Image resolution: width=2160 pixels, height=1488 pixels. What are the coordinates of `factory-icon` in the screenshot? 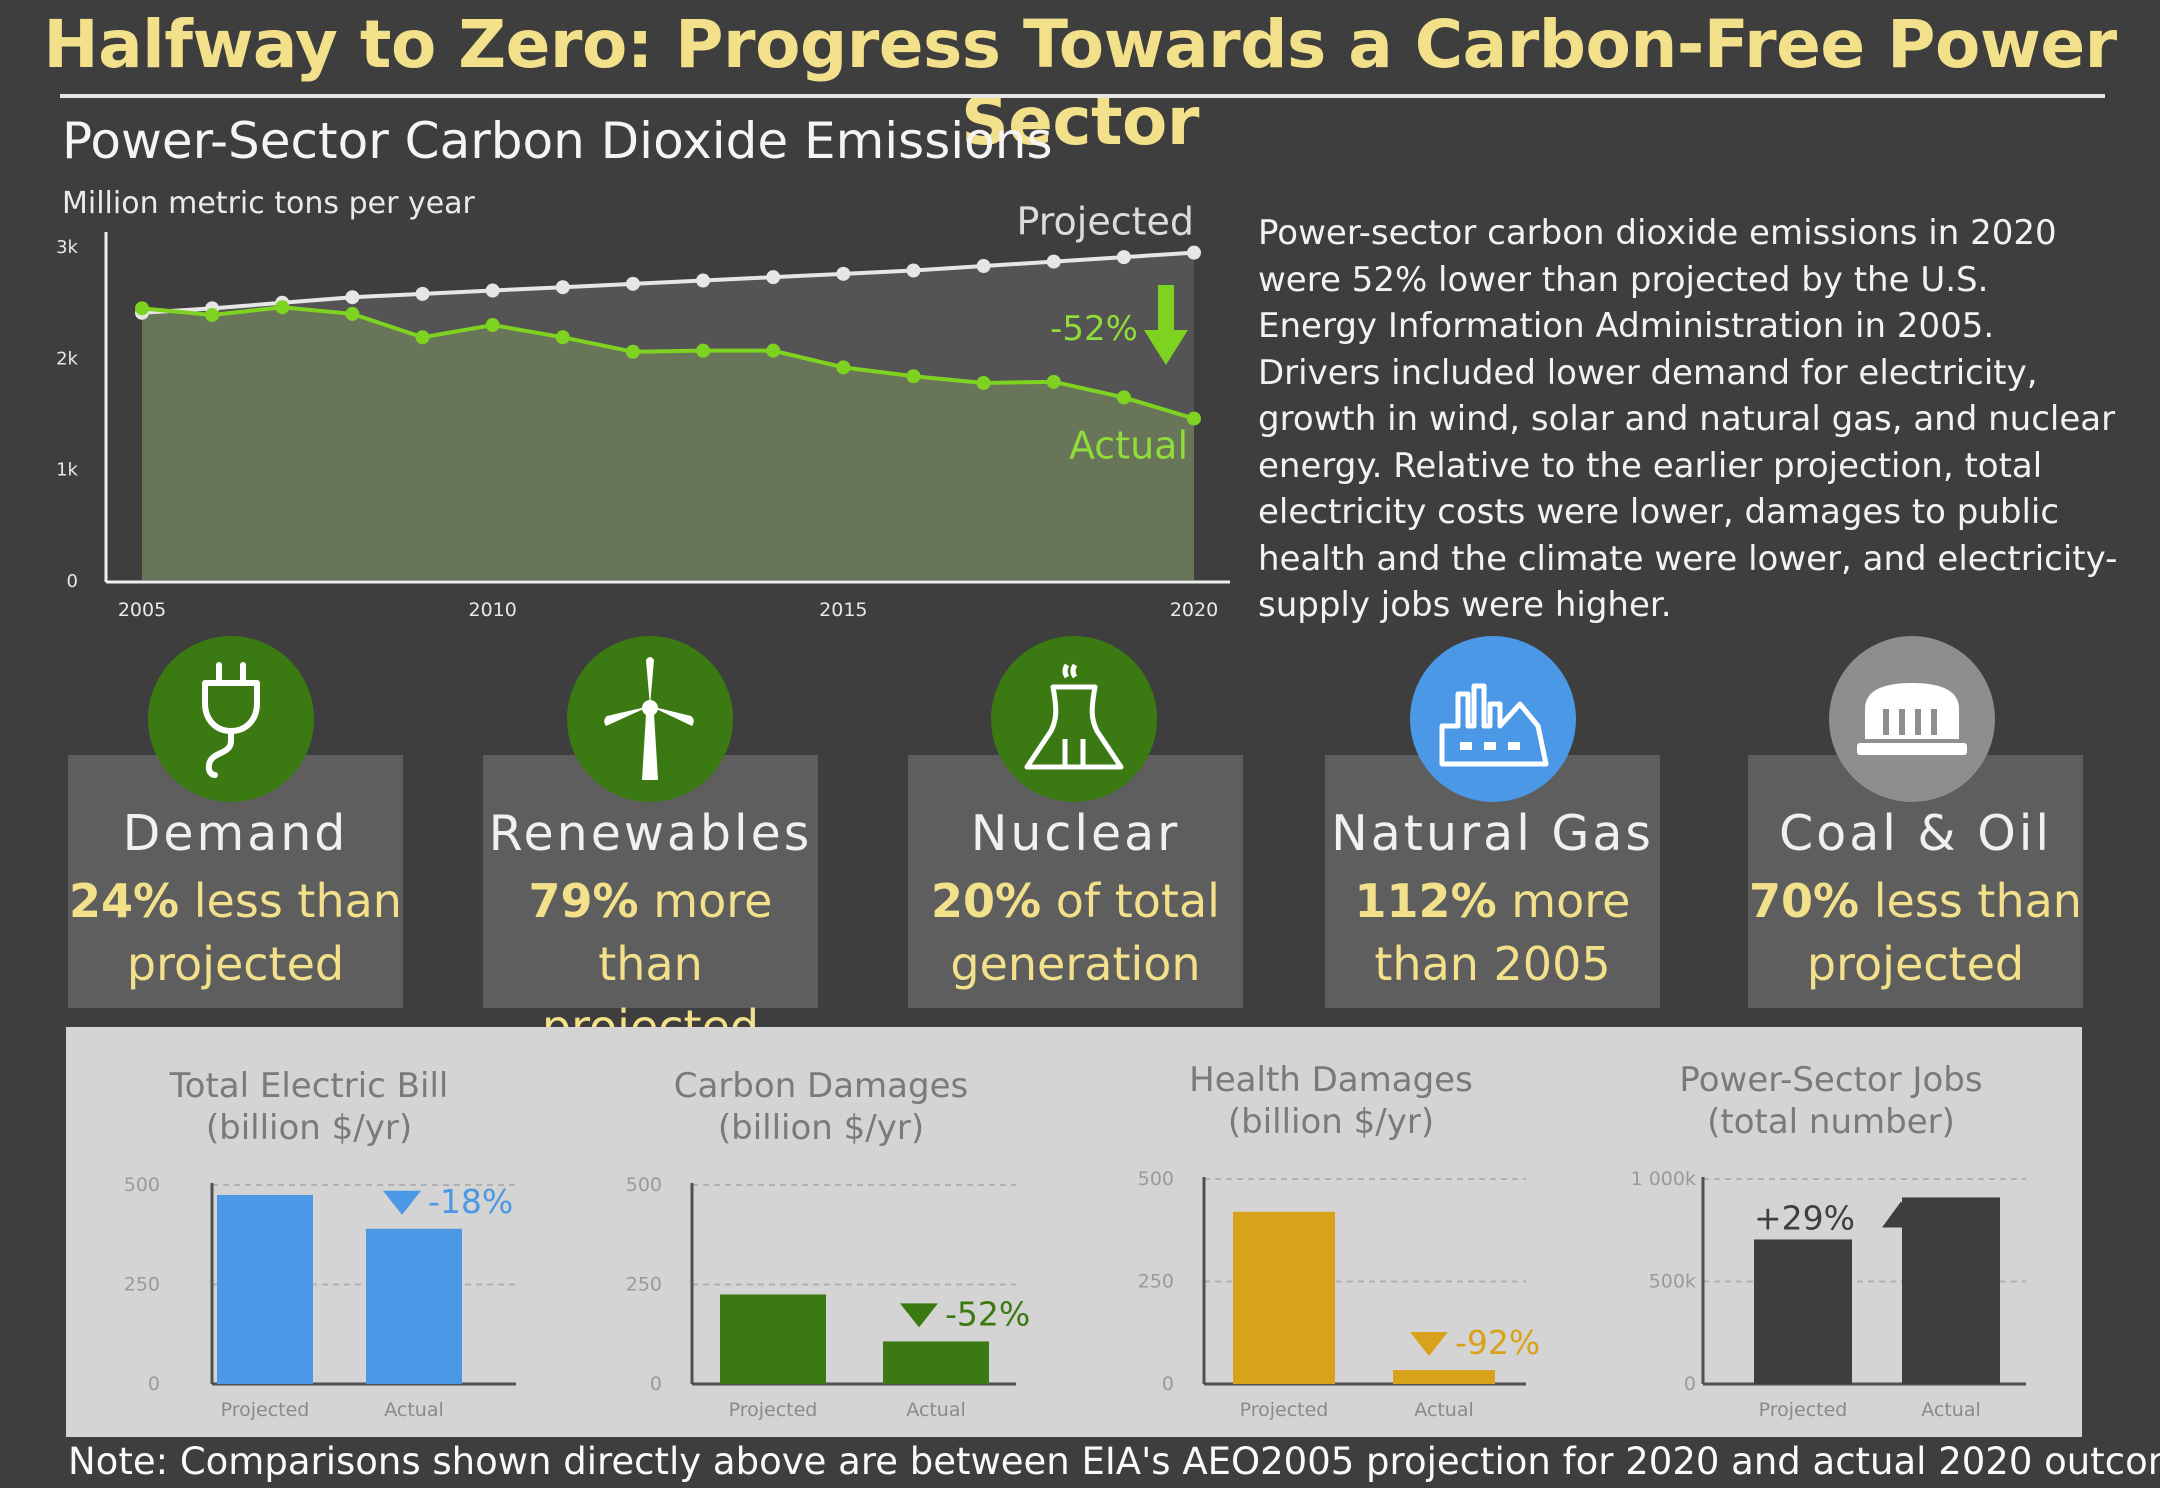 It's located at (1493, 719).